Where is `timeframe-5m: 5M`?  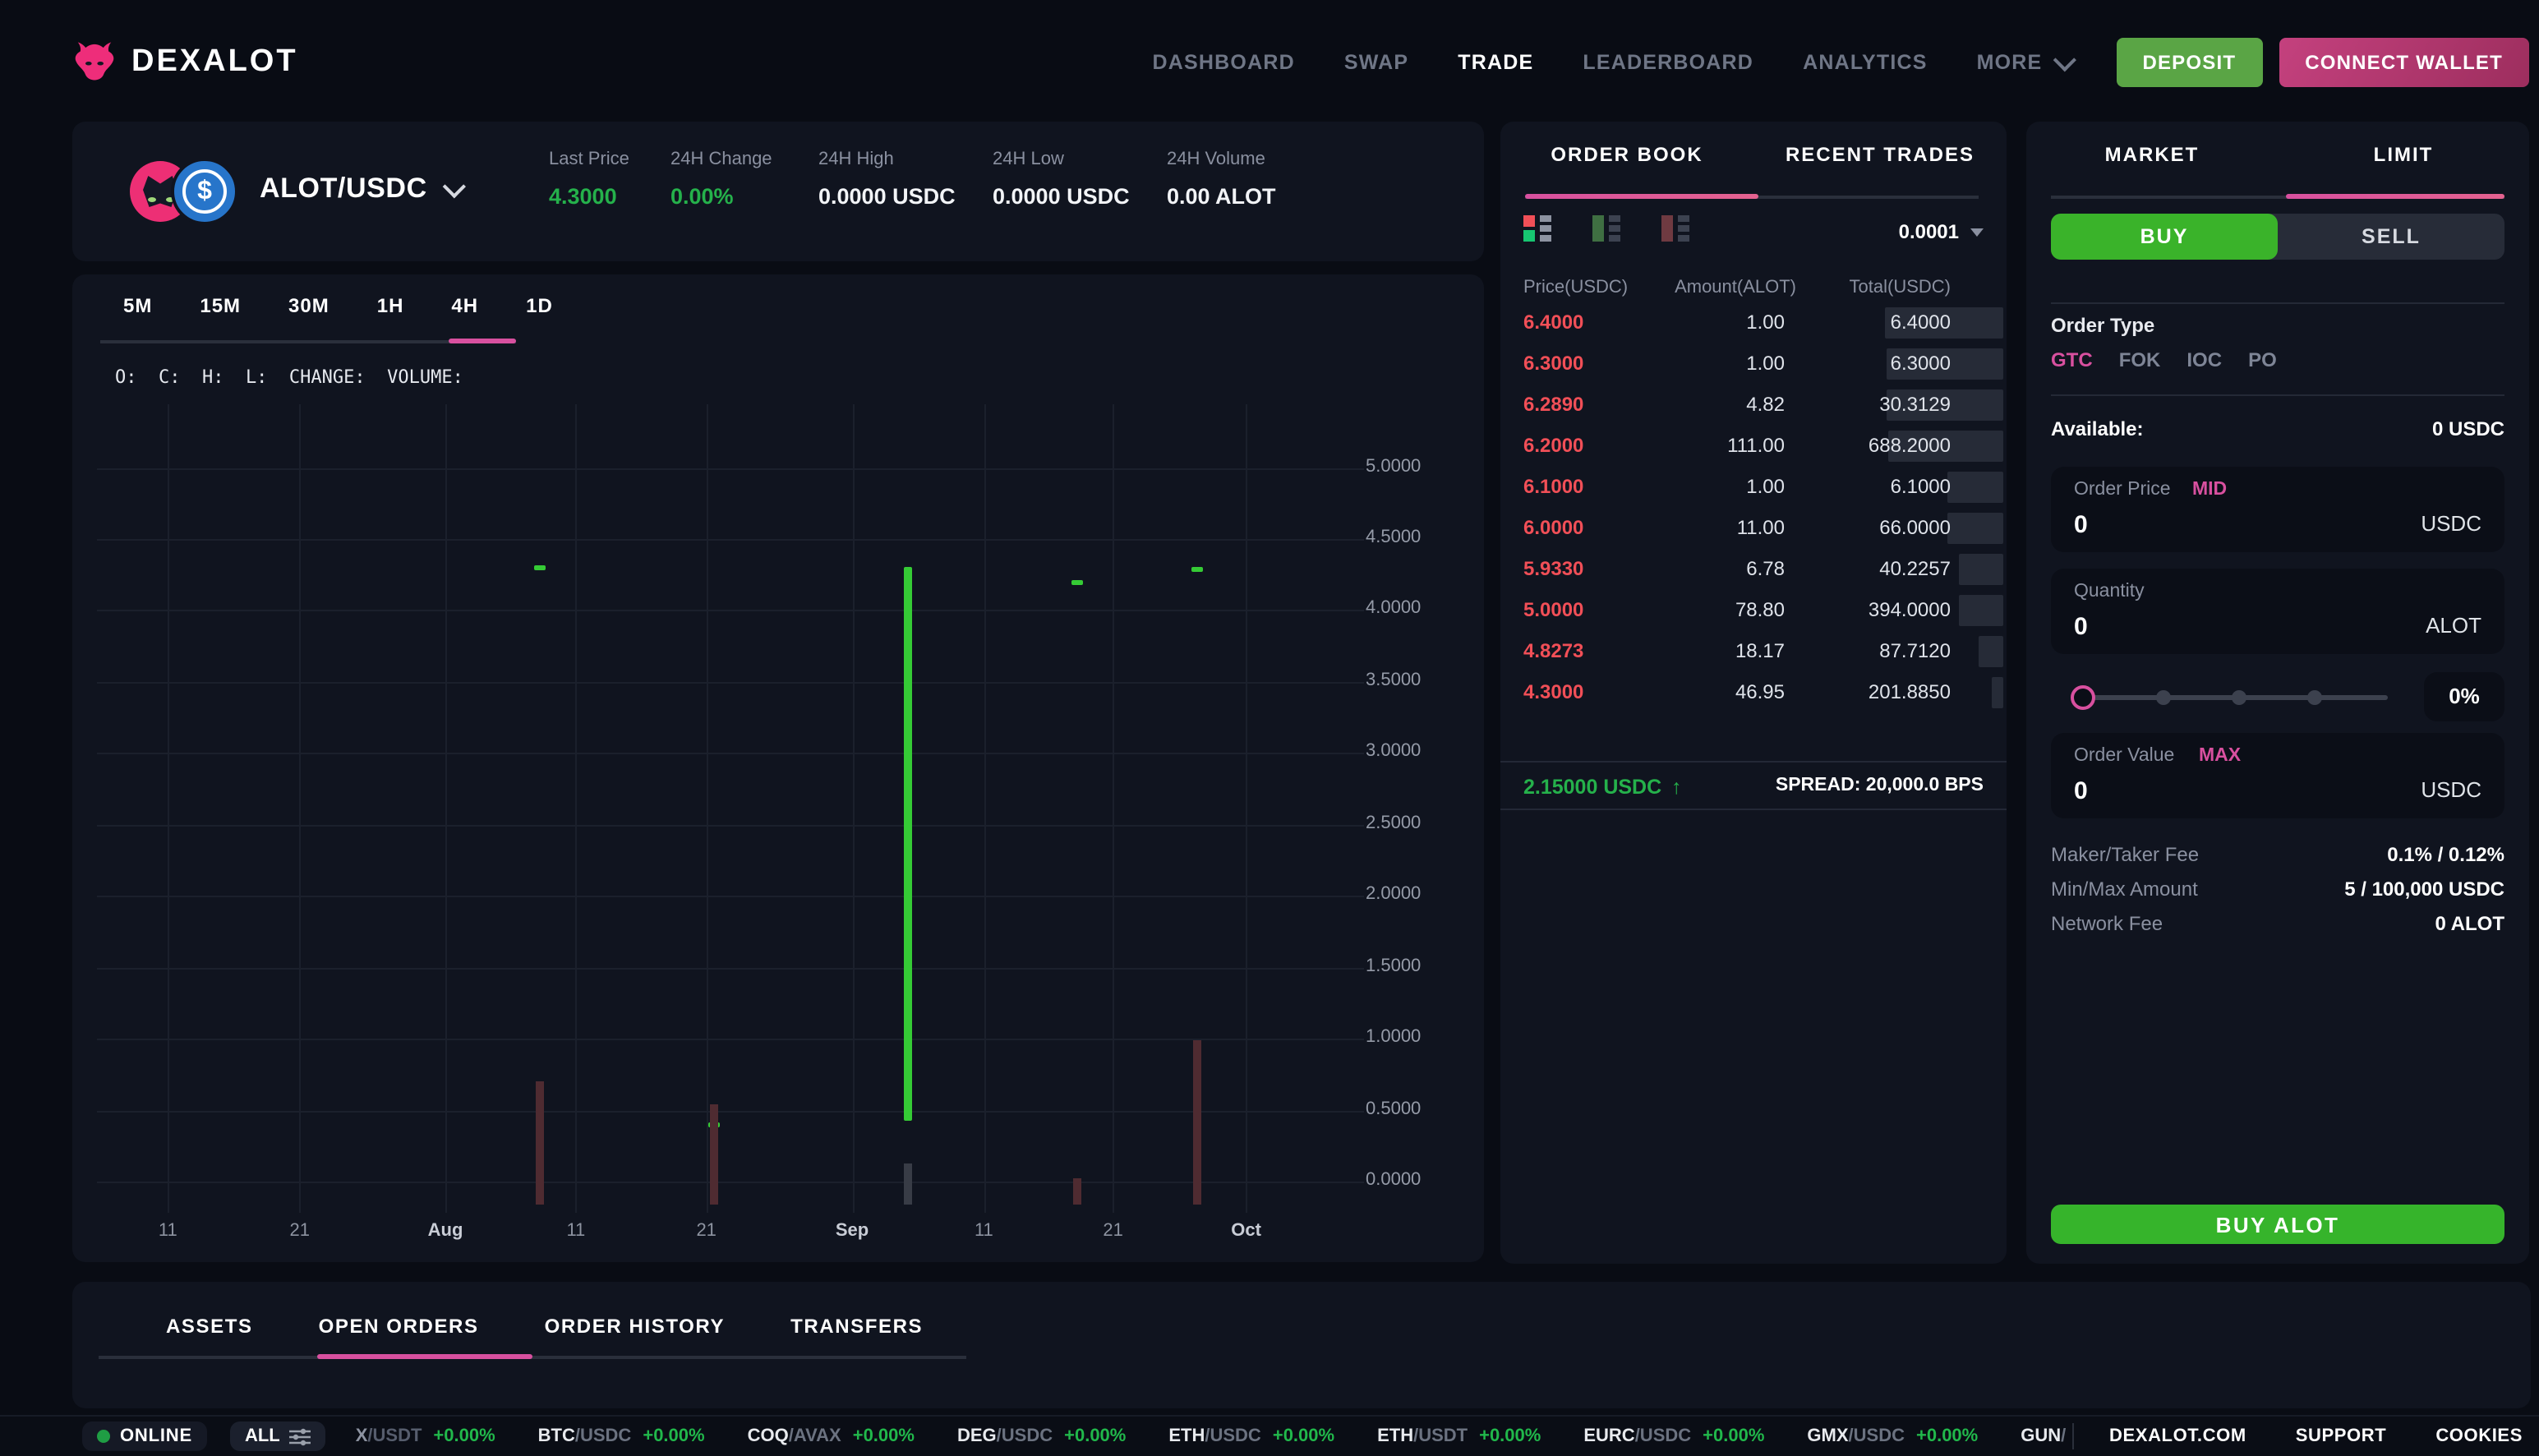 timeframe-5m: 5M is located at coordinates (138, 305).